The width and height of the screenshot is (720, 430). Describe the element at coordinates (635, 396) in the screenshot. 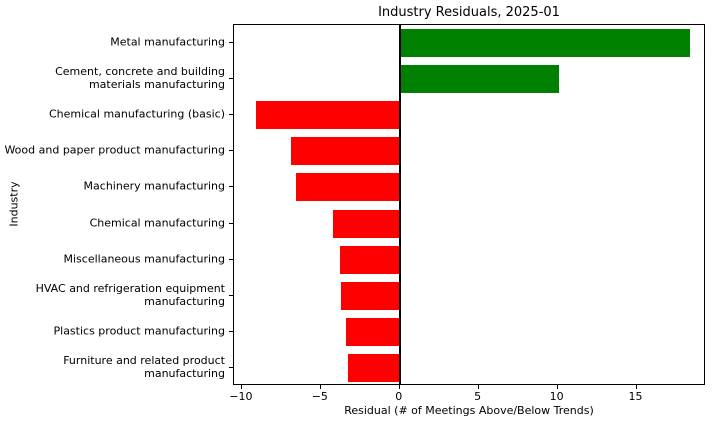

I see `x-tick-label: 15` at that location.